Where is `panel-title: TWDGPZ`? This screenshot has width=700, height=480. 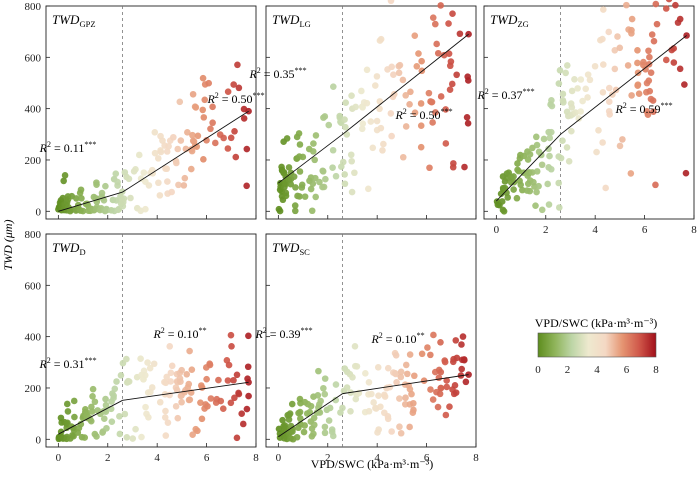
panel-title: TWDGPZ is located at coordinates (74, 20).